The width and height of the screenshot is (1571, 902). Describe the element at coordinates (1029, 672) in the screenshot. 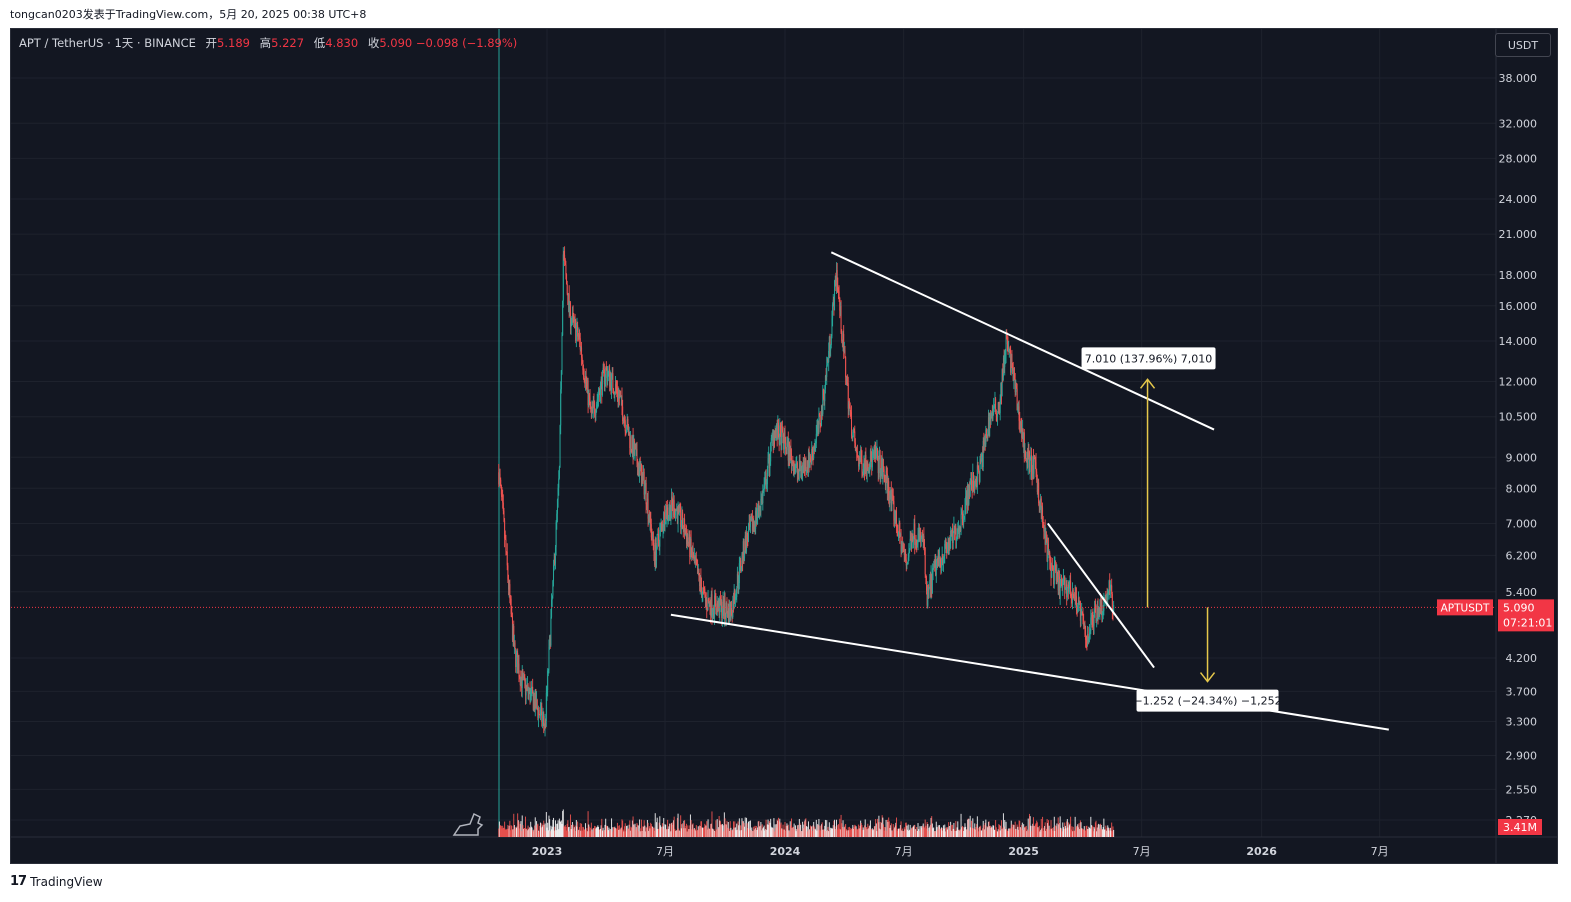

I see `trendline-lower` at that location.